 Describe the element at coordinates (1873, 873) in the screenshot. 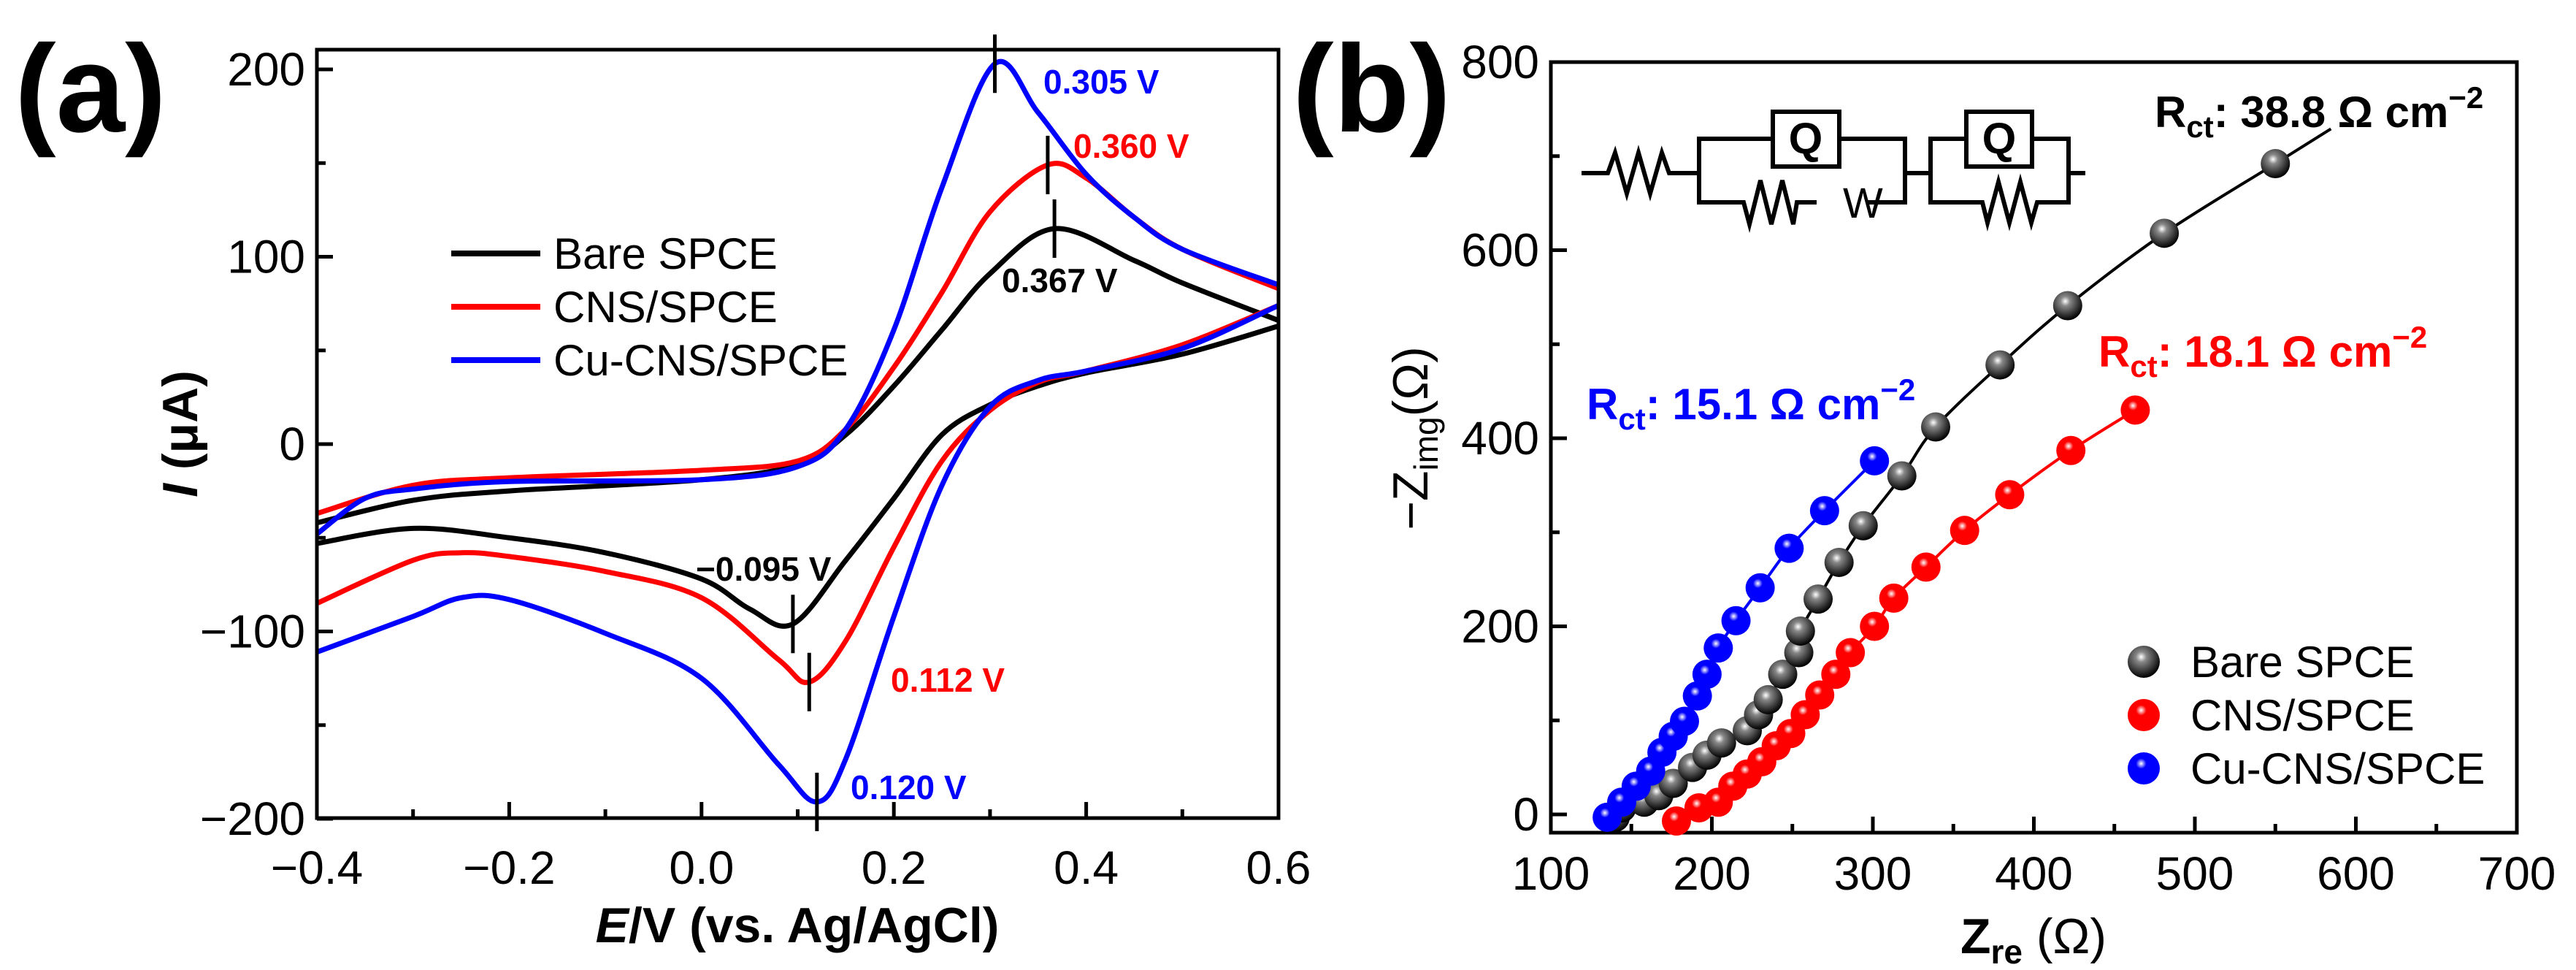

I see `x-tick-label: 300` at that location.